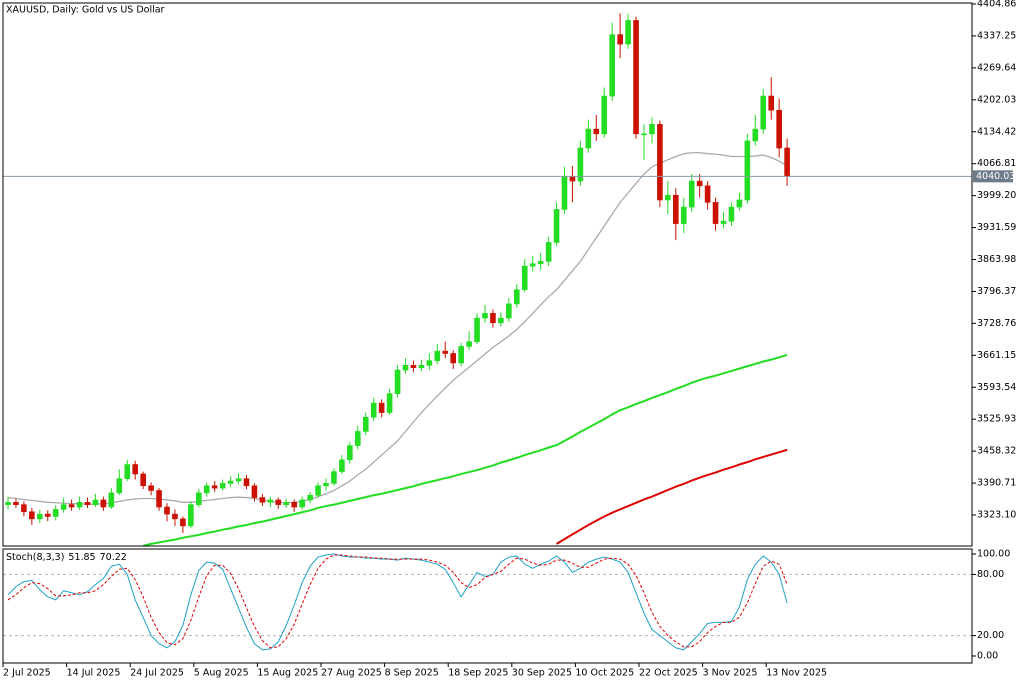 The width and height of the screenshot is (1024, 683). I want to click on y-tick-label: 3593.54, so click(996, 387).